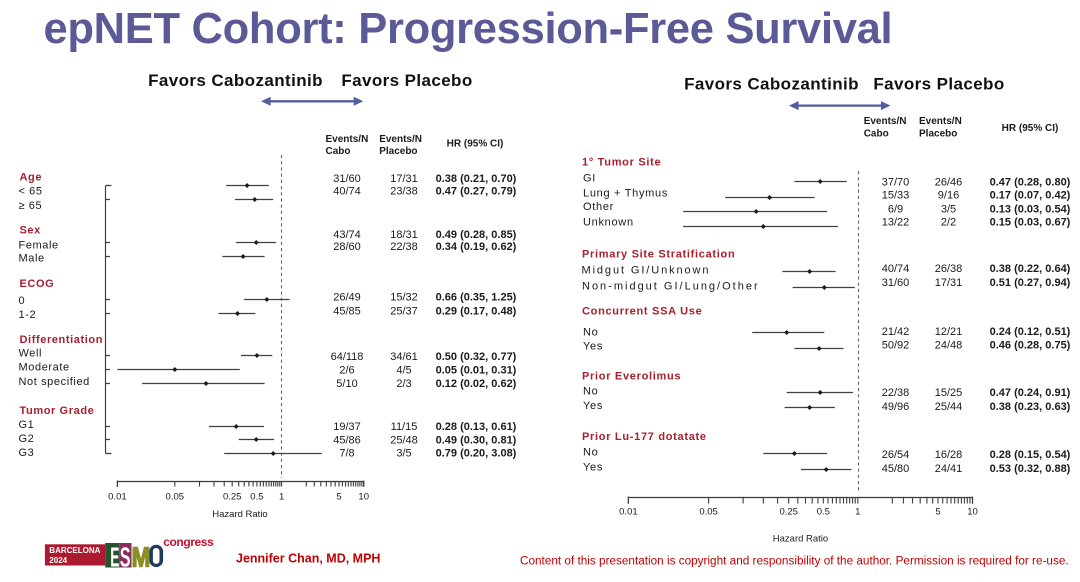  What do you see at coordinates (631, 377) in the screenshot?
I see `svg-text: Prior Everolimus` at bounding box center [631, 377].